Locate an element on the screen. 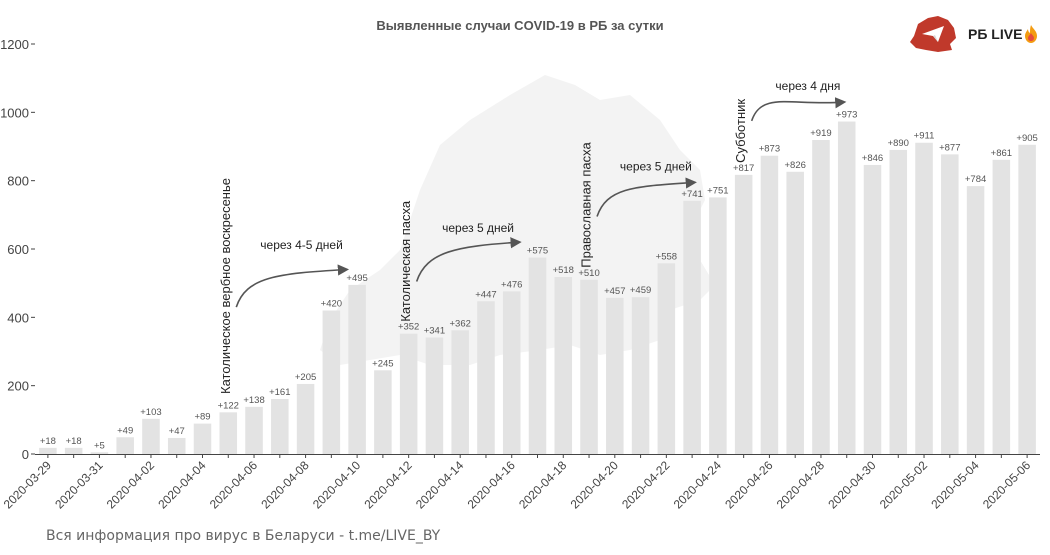 This screenshot has height=555, width=1050. data-label: +245 is located at coordinates (382, 363).